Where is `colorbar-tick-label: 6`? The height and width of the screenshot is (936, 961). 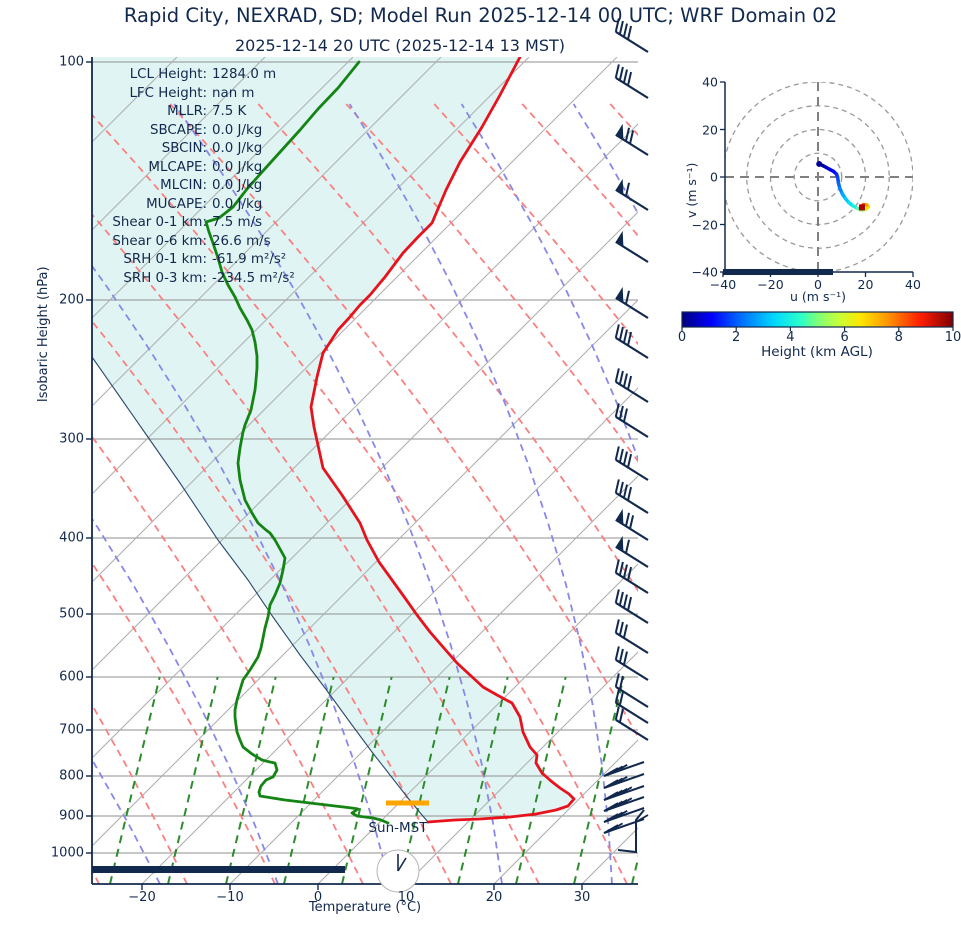 colorbar-tick-label: 6 is located at coordinates (844, 337).